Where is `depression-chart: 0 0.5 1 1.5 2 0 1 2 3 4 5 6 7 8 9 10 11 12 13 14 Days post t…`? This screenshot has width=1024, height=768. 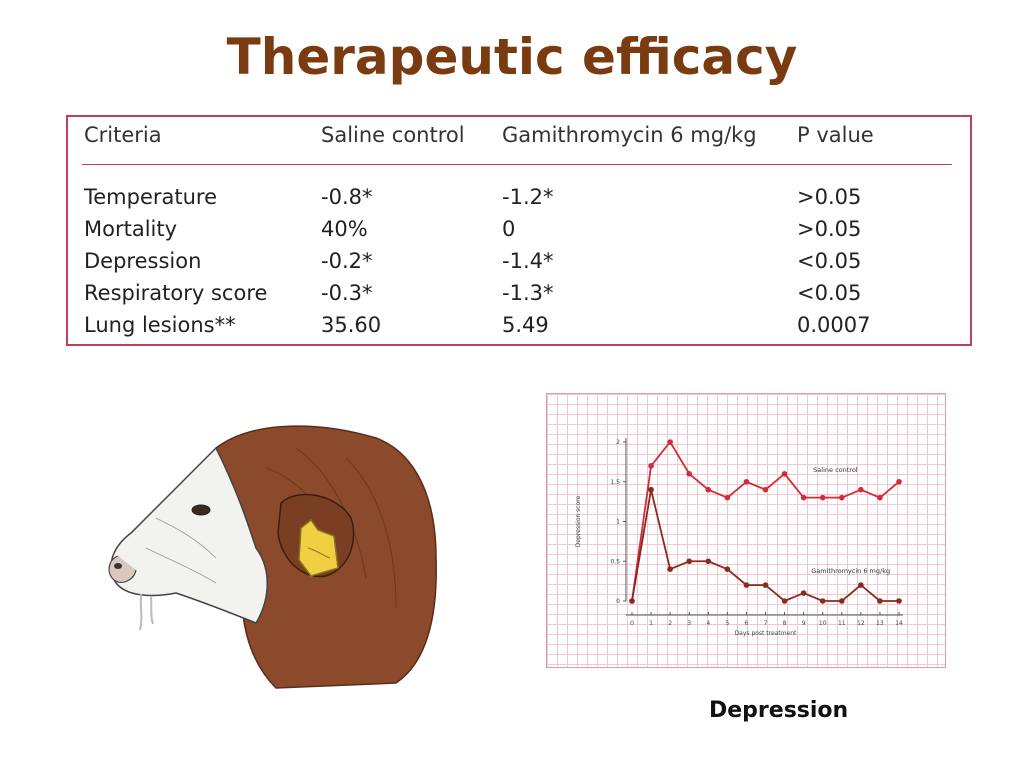
depression-chart: 0 0.5 1 1.5 2 0 1 2 3 4 5 6 7 8 9 10 11 12 13 14 Days post t… is located at coordinates (746, 530).